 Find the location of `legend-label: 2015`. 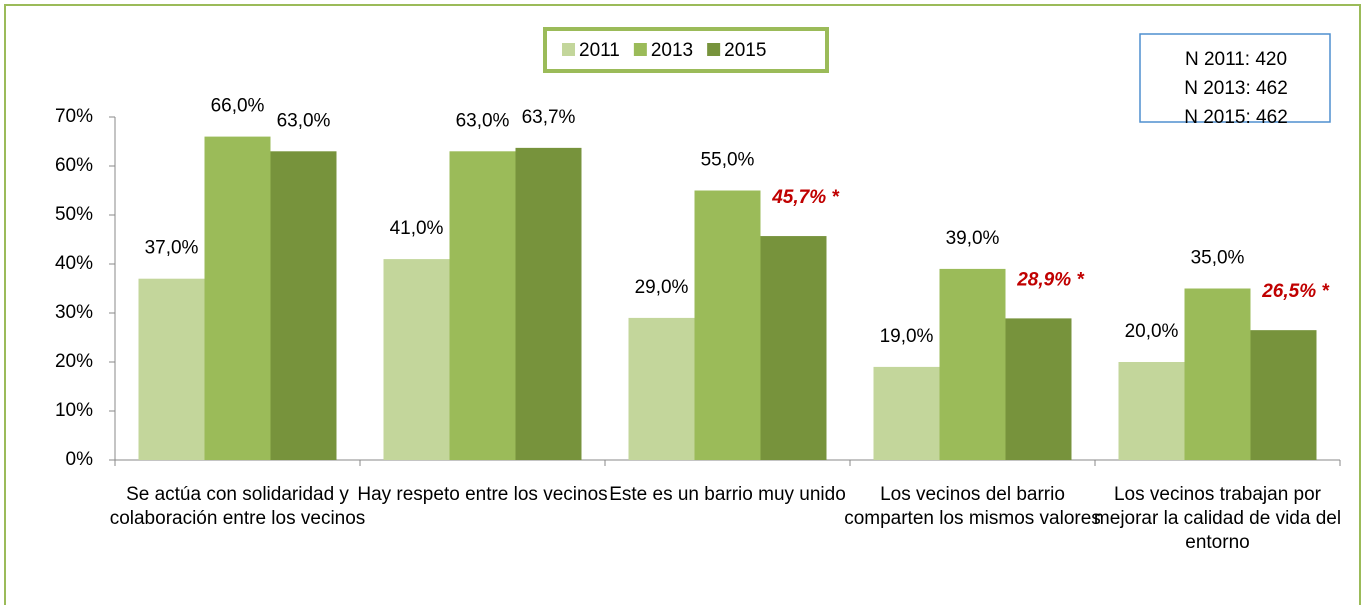

legend-label: 2015 is located at coordinates (745, 50).